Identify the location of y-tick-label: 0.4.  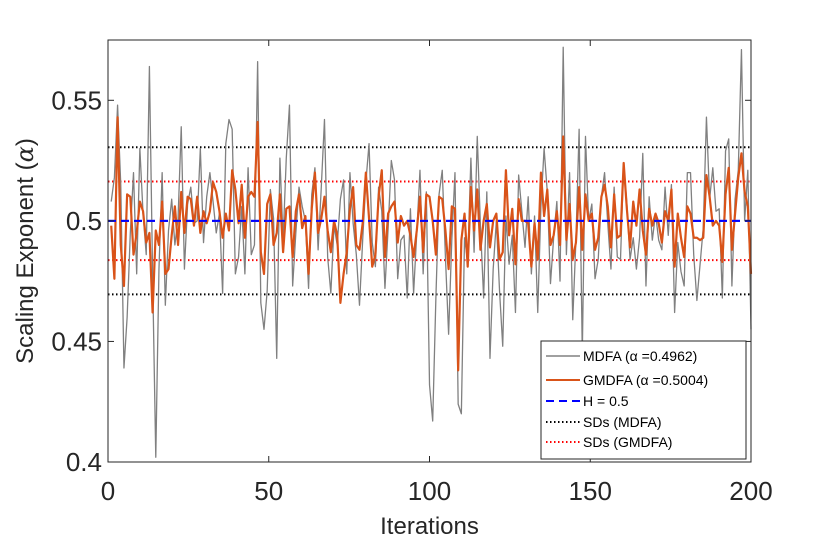
(84, 462).